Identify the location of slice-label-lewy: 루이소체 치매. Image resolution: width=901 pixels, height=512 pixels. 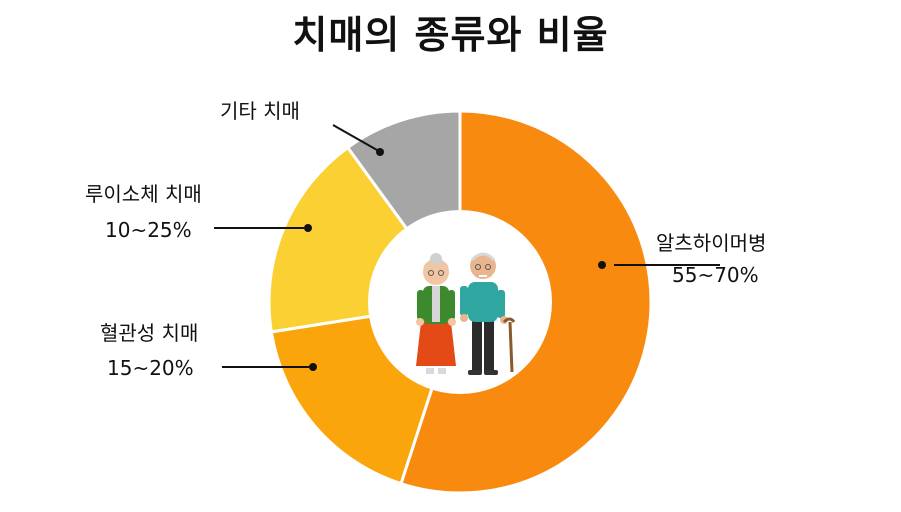
(143, 194).